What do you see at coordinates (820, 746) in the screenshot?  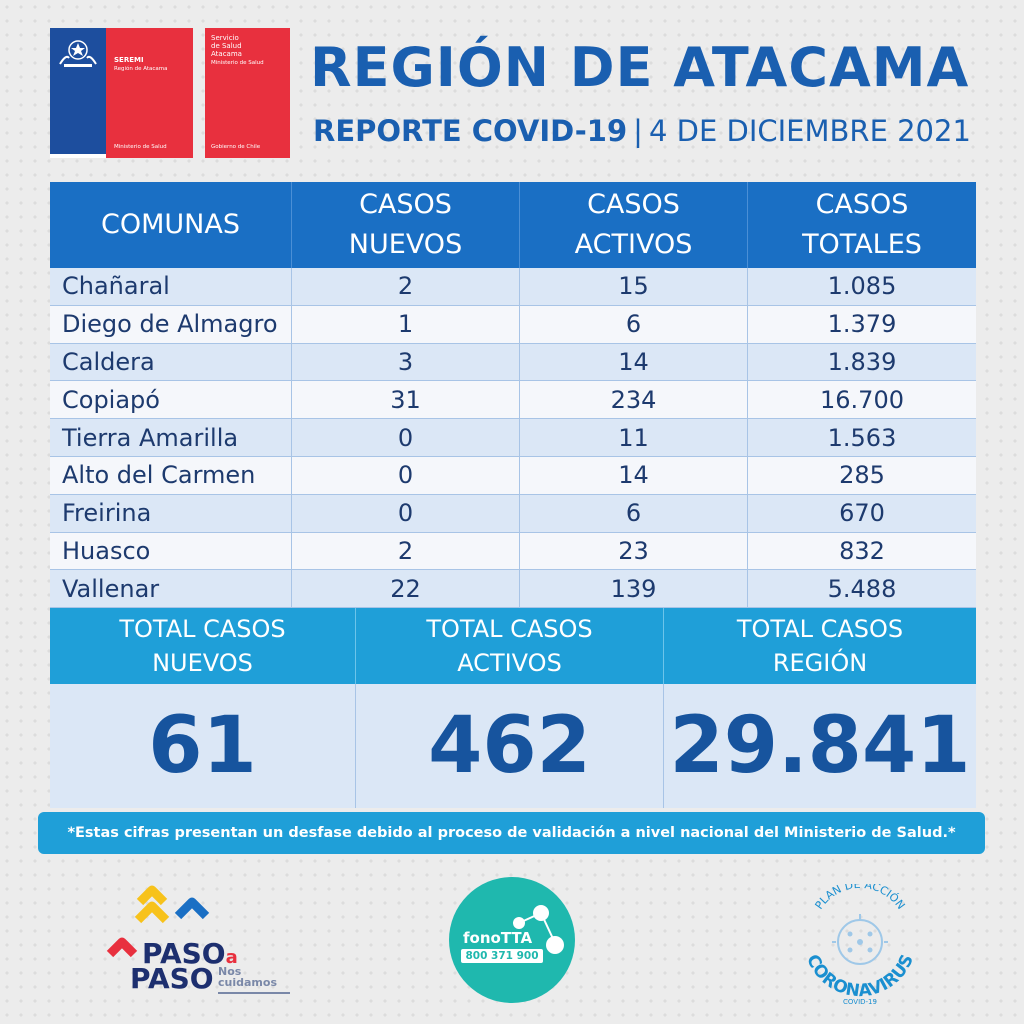 I see `total-region-value: 29.841` at bounding box center [820, 746].